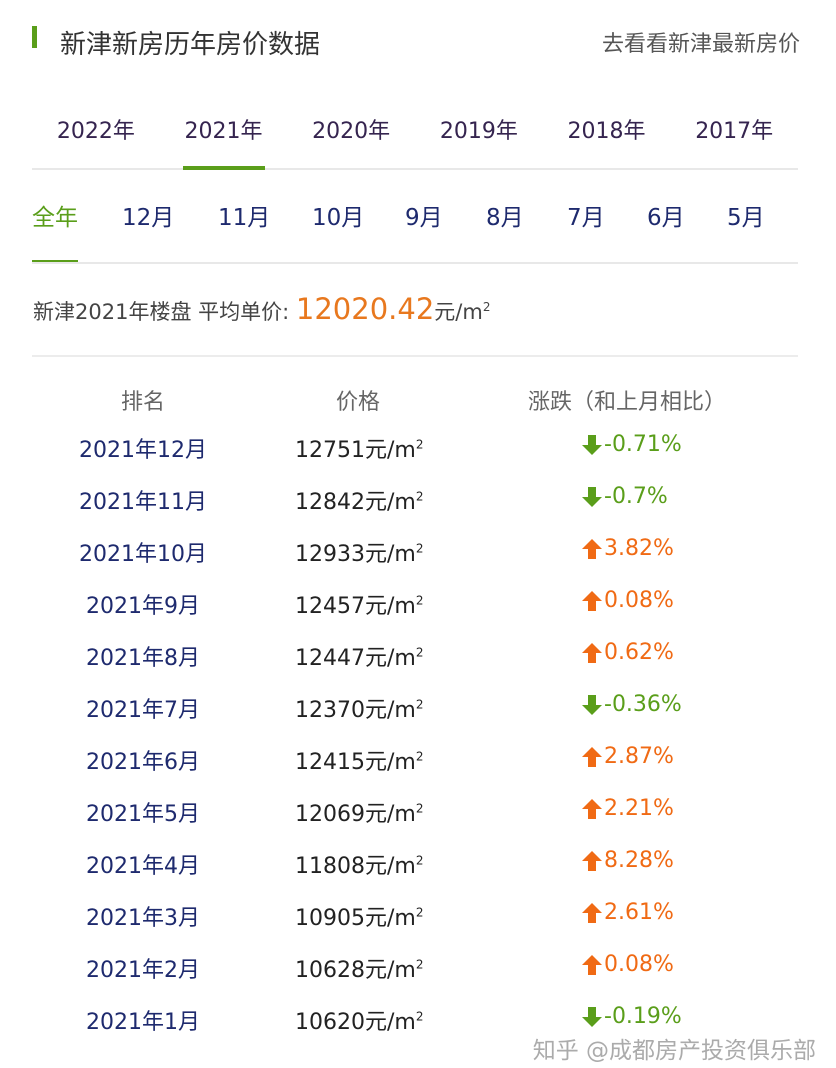 This screenshot has width=836, height=1068. I want to click on tab-year: 2020年, so click(351, 131).